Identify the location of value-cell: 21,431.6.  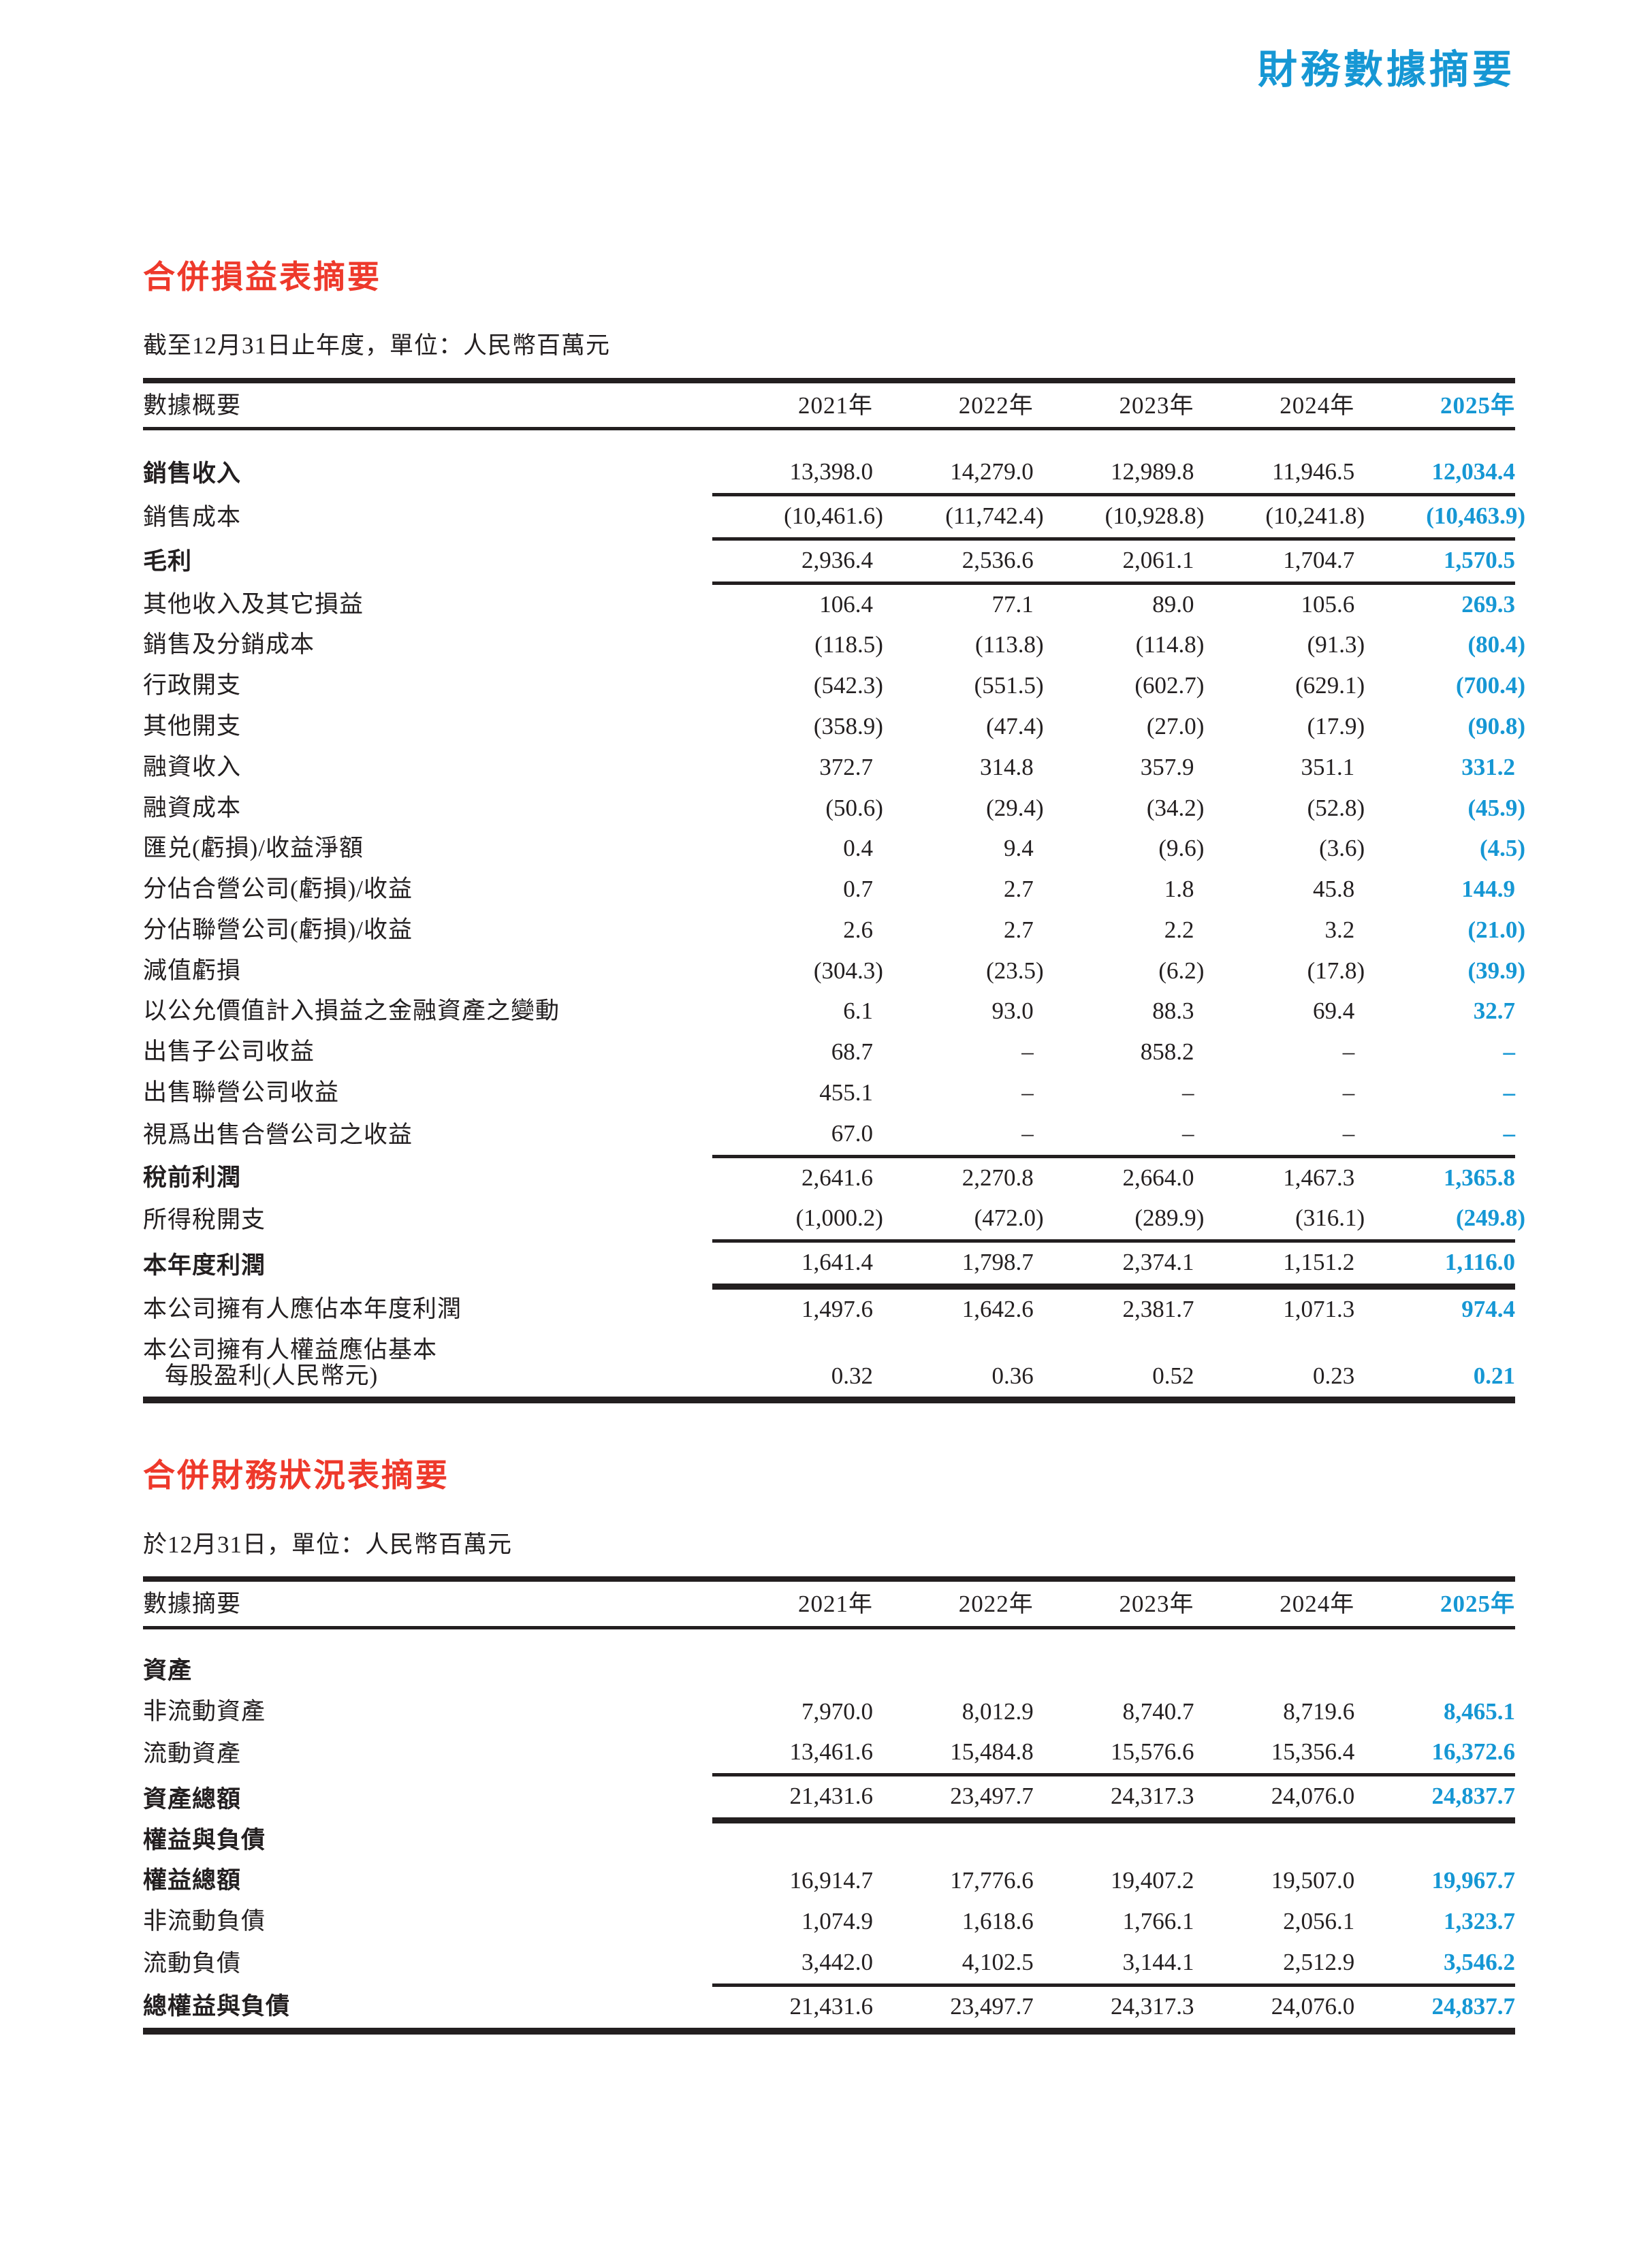
(792, 2010).